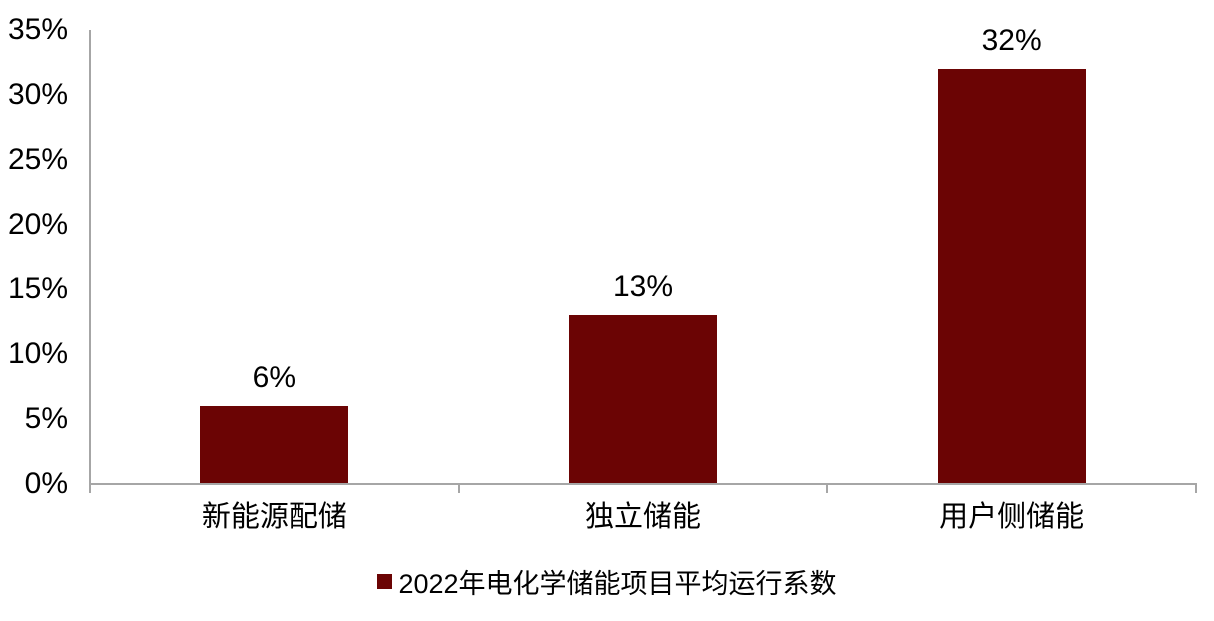  Describe the element at coordinates (385, 581) in the screenshot. I see `legend-marker-swatch` at that location.